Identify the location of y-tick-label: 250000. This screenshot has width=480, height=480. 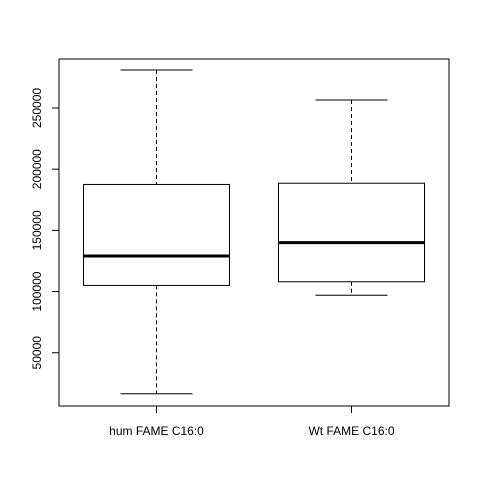
(37, 108).